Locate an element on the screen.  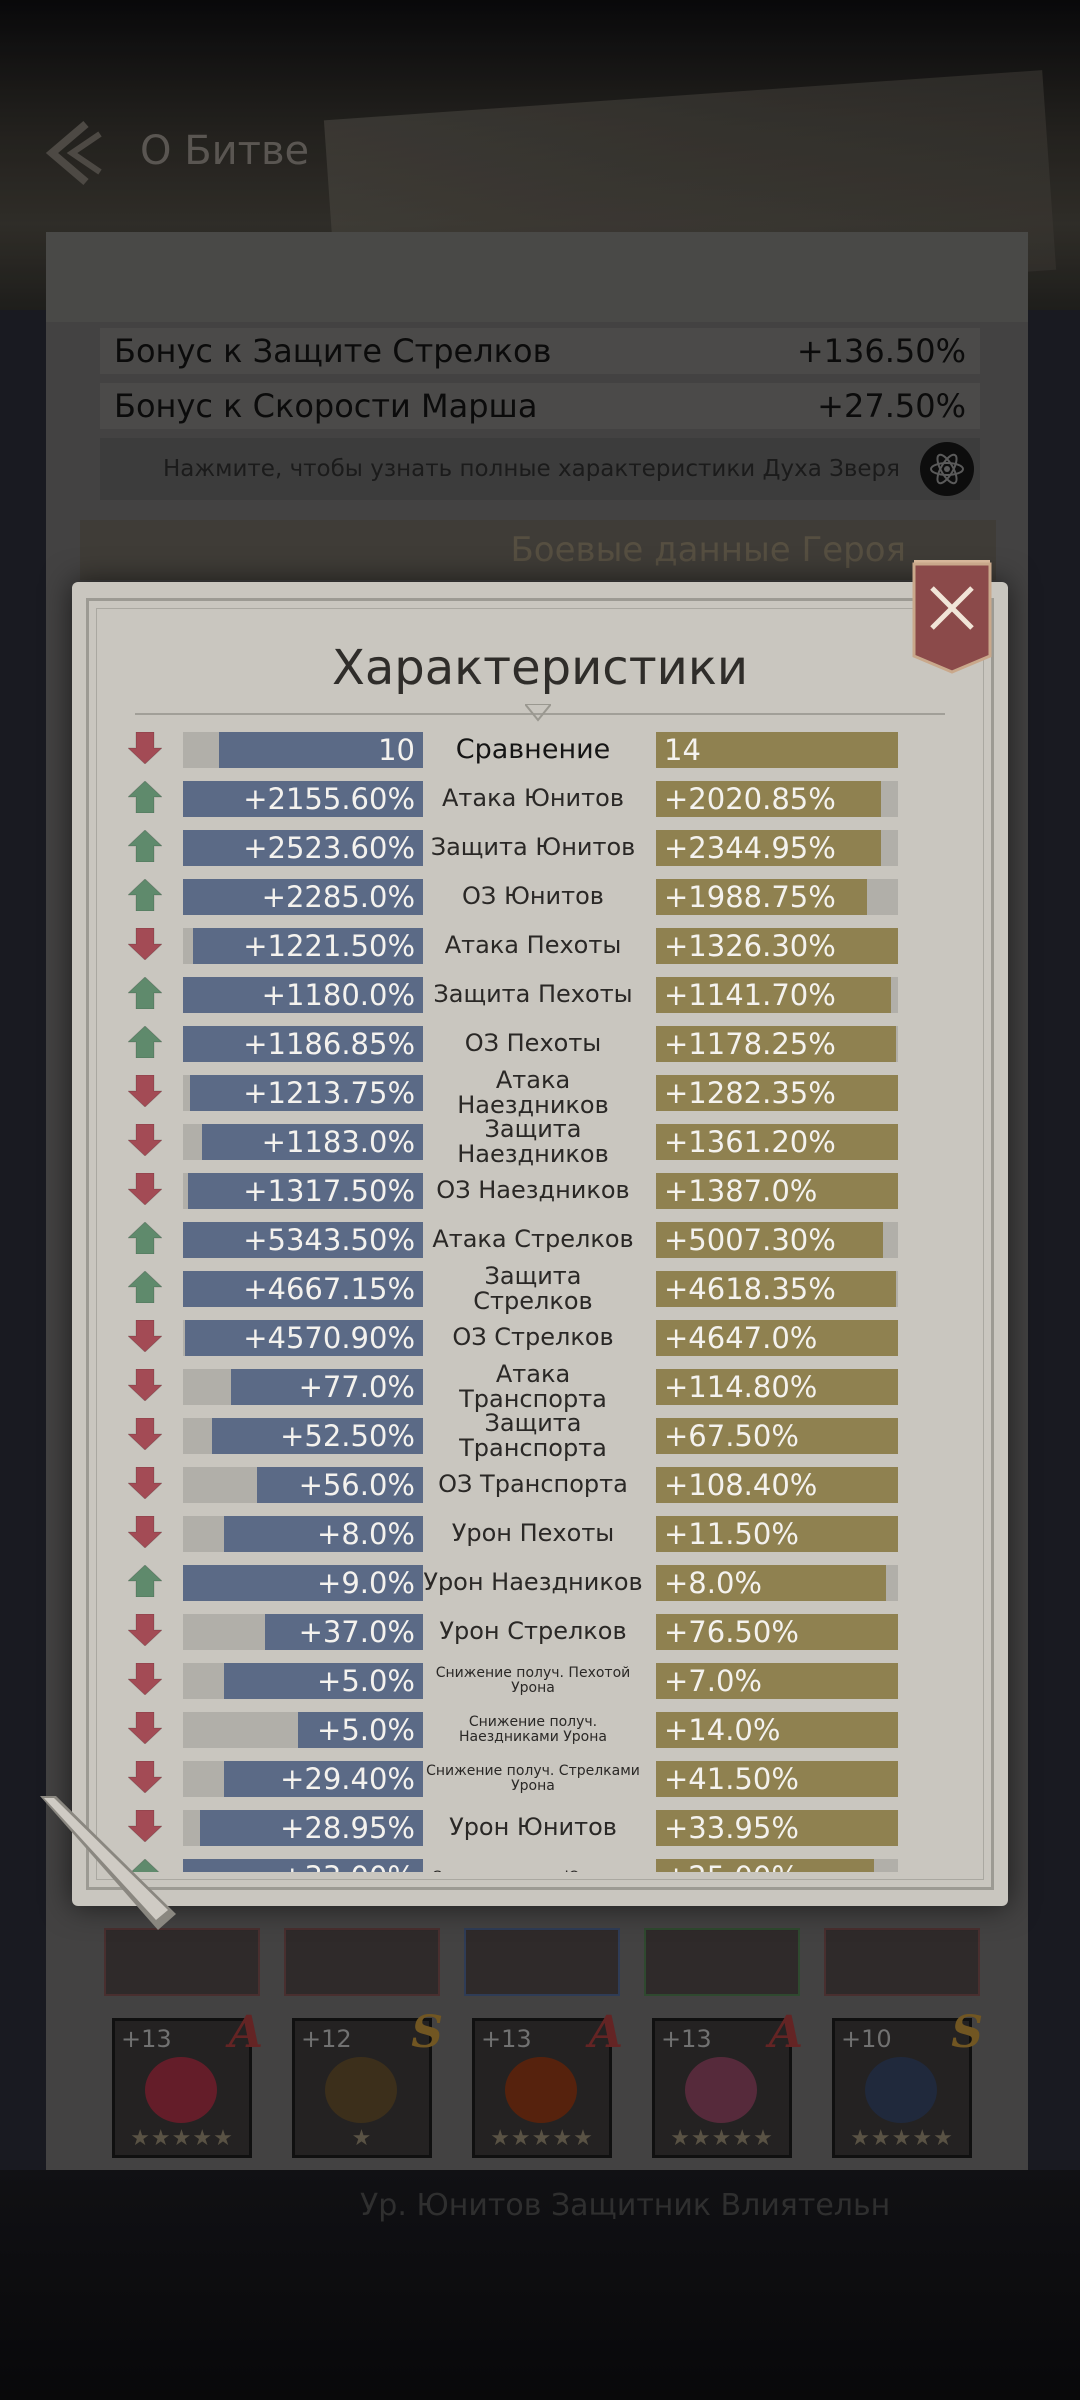
left-value: +77.0% is located at coordinates (356, 1387).